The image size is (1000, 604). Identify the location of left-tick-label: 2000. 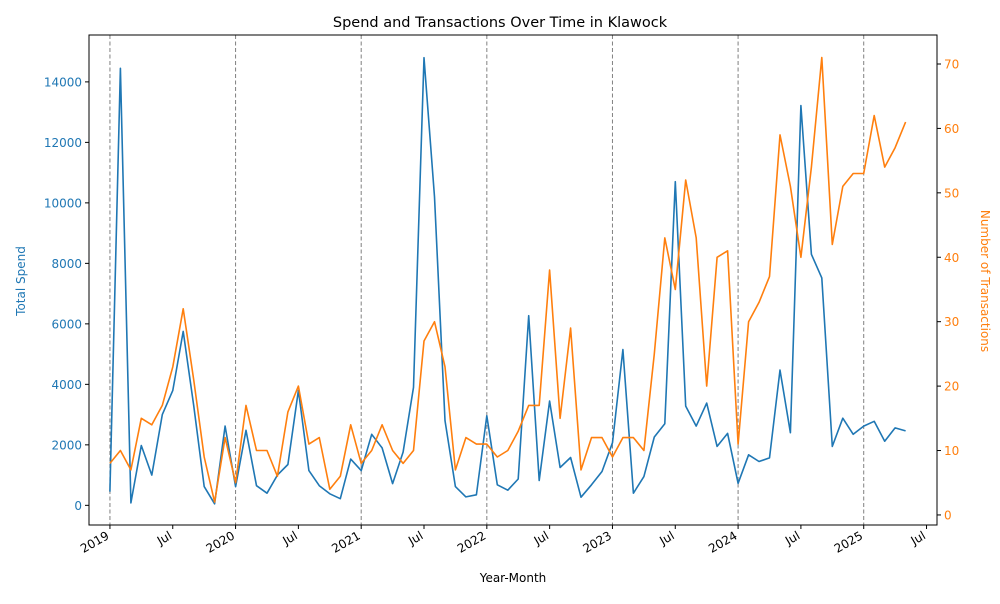
(66, 445).